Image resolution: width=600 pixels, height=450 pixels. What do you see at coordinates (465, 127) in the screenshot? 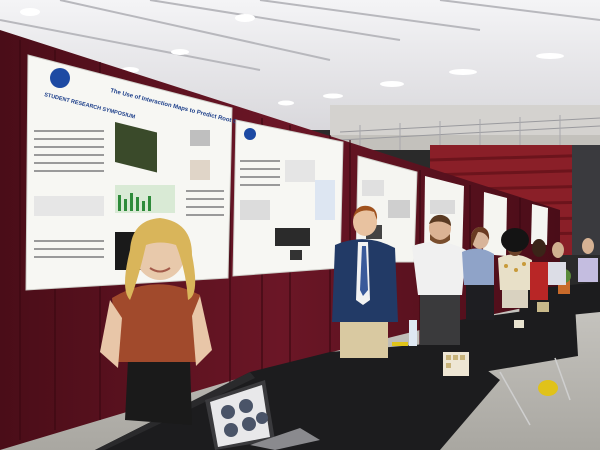
I see `balcony` at bounding box center [465, 127].